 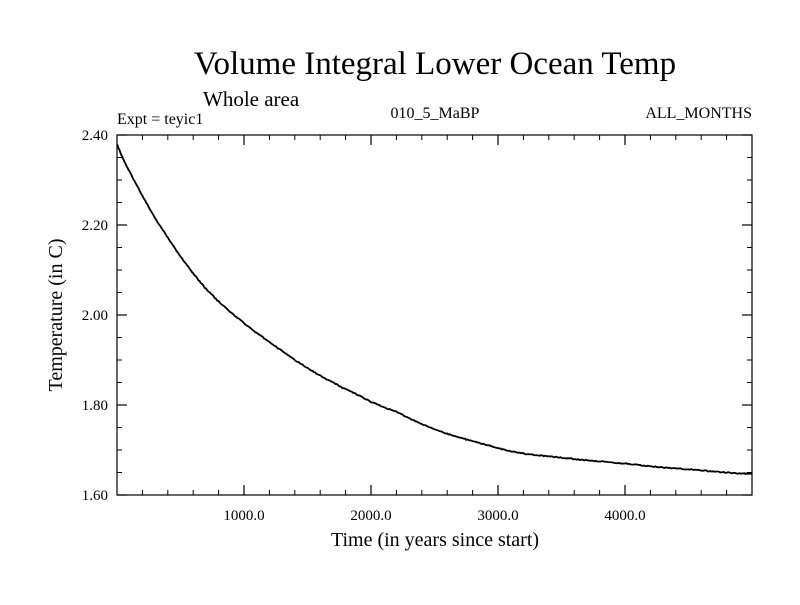 What do you see at coordinates (95, 496) in the screenshot?
I see `y-tick-label: 1.60` at bounding box center [95, 496].